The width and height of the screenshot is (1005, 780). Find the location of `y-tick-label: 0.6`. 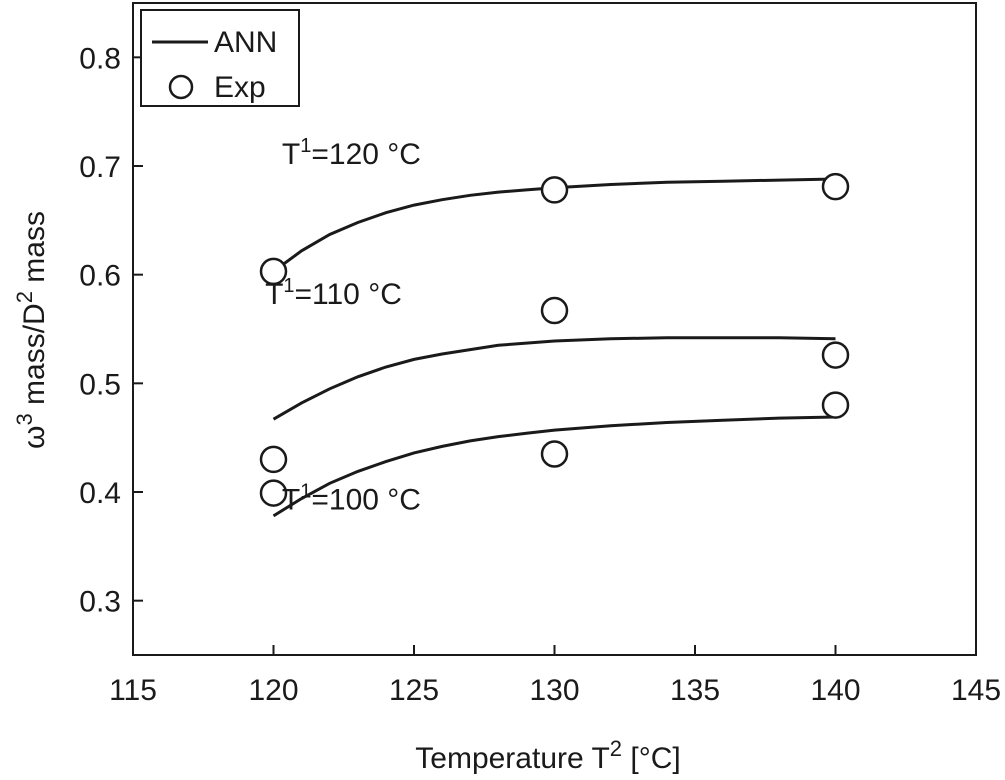

y-tick-label: 0.6 is located at coordinates (100, 276).